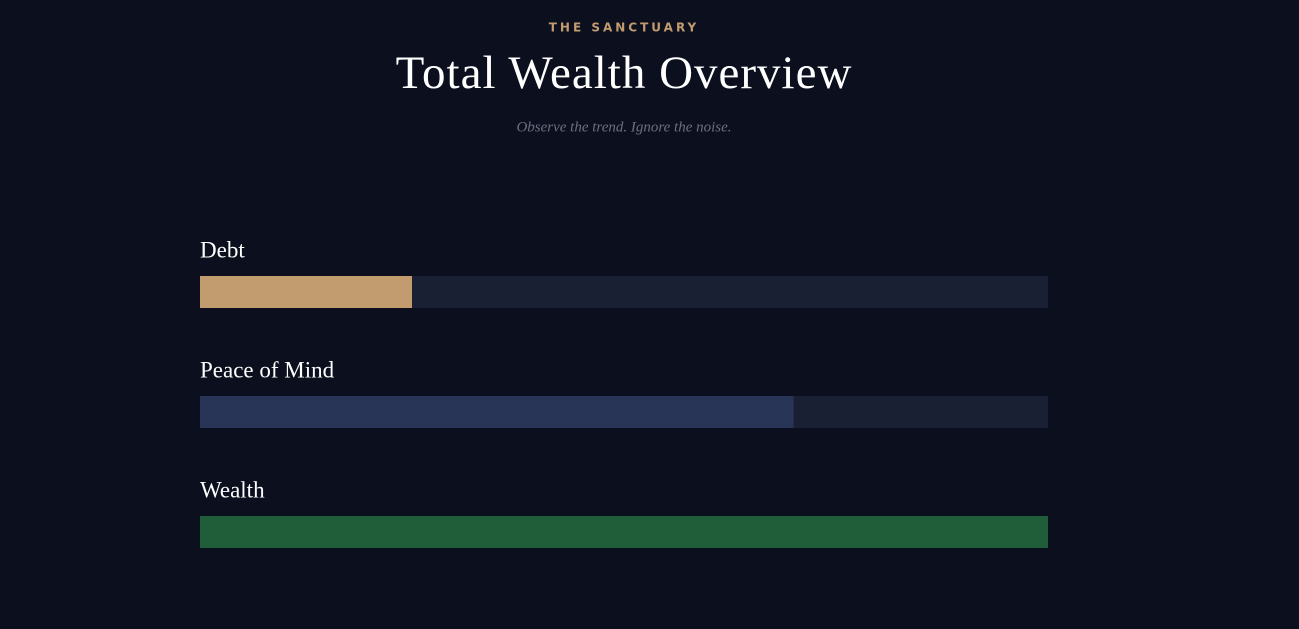 This screenshot has height=629, width=1299. I want to click on eyebrow: THE SANCTUARY, so click(624, 28).